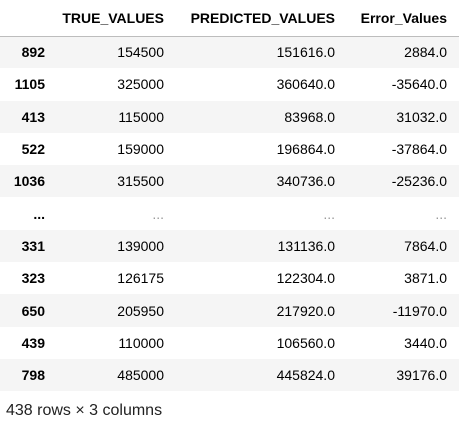 The image size is (459, 433). Describe the element at coordinates (33, 52) in the screenshot. I see `row-index: 892` at that location.